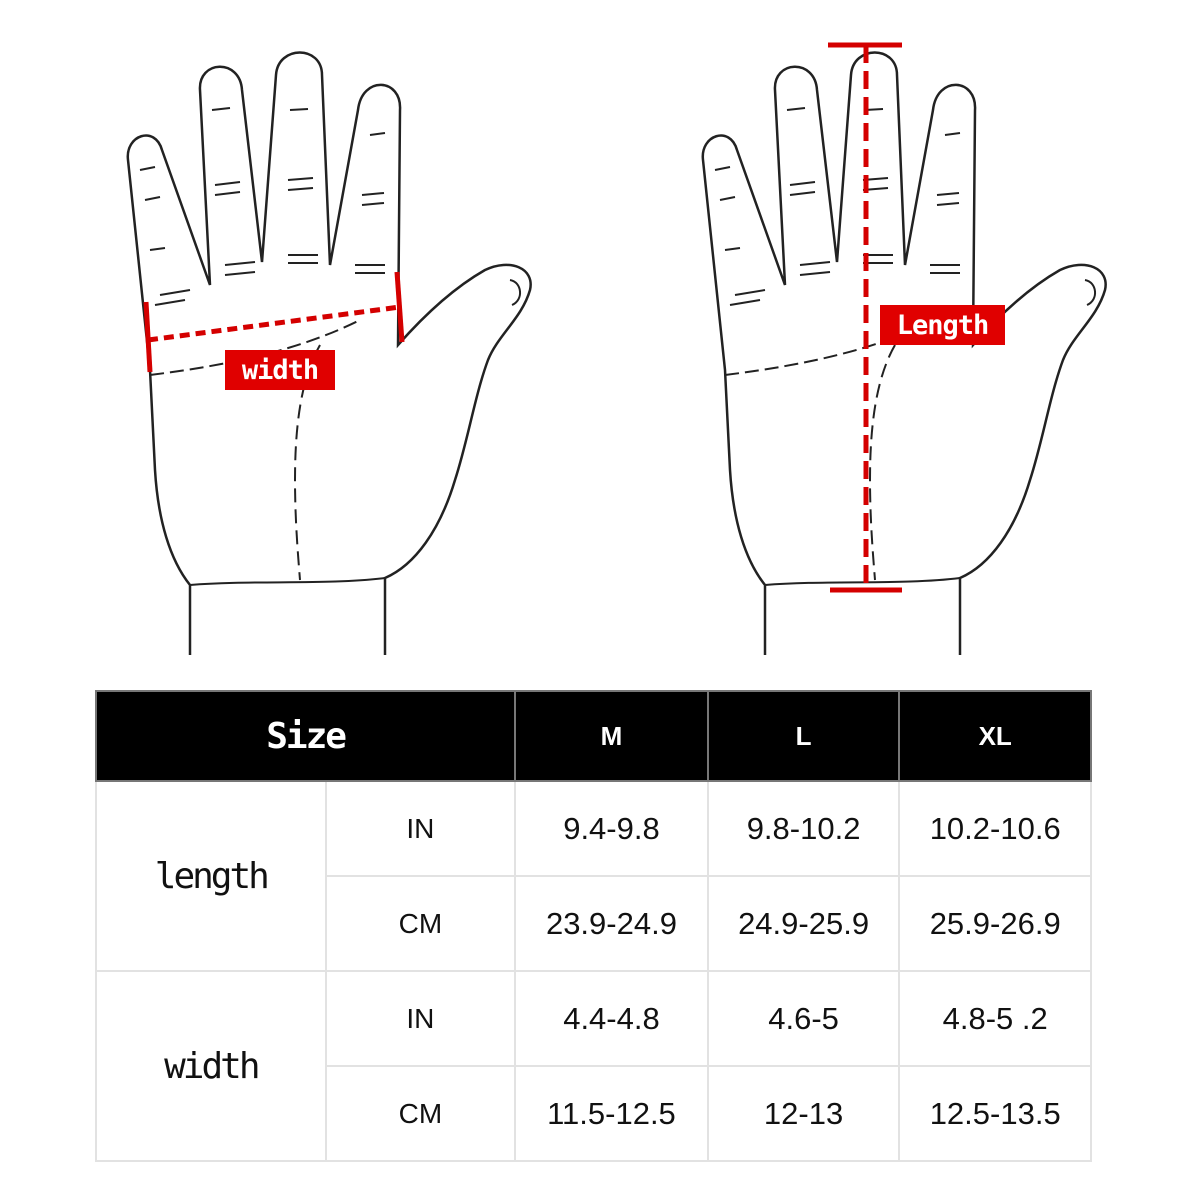  I want to click on width-label: width, so click(280, 370).